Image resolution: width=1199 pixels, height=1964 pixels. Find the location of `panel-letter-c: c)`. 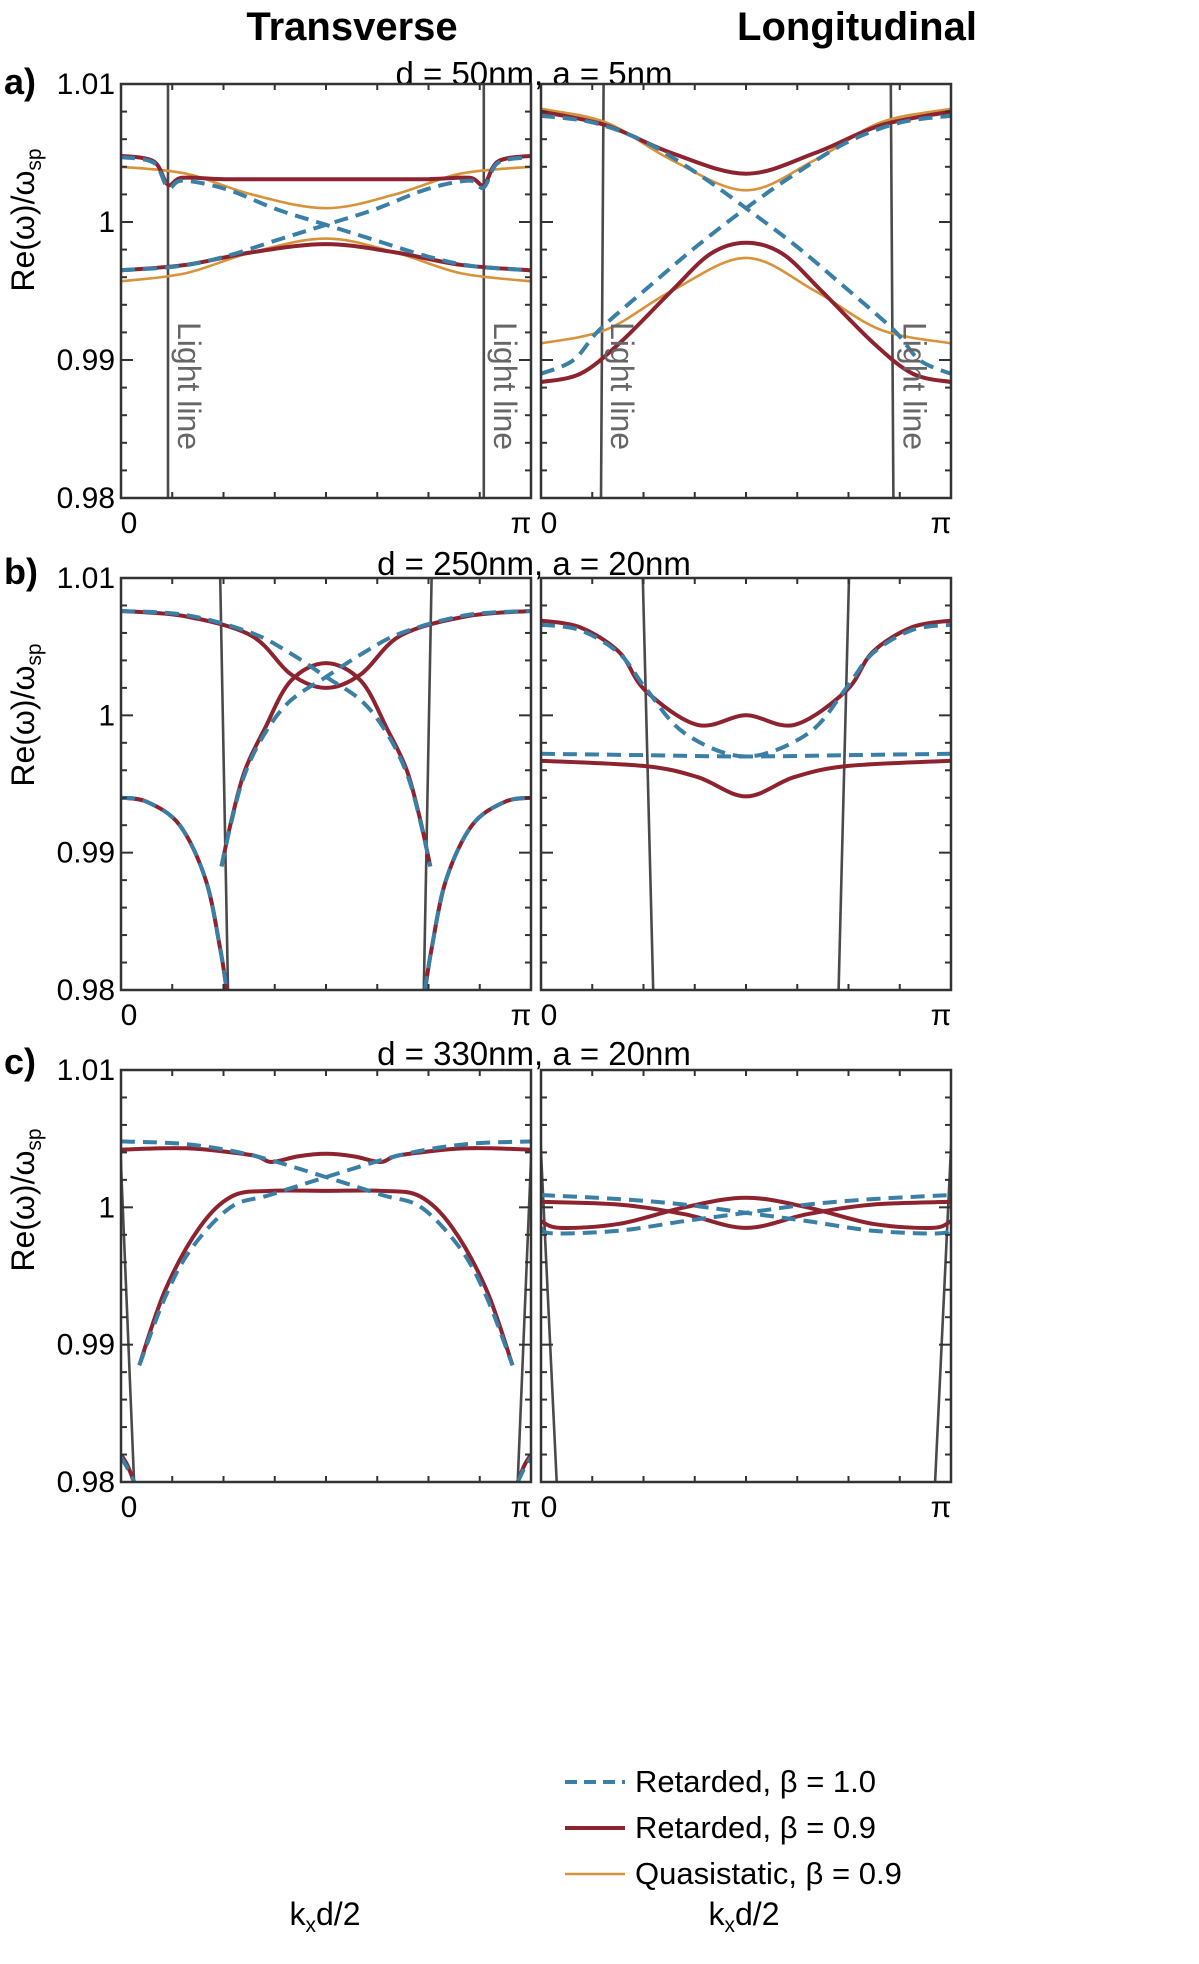

panel-letter-c: c) is located at coordinates (20, 1061).